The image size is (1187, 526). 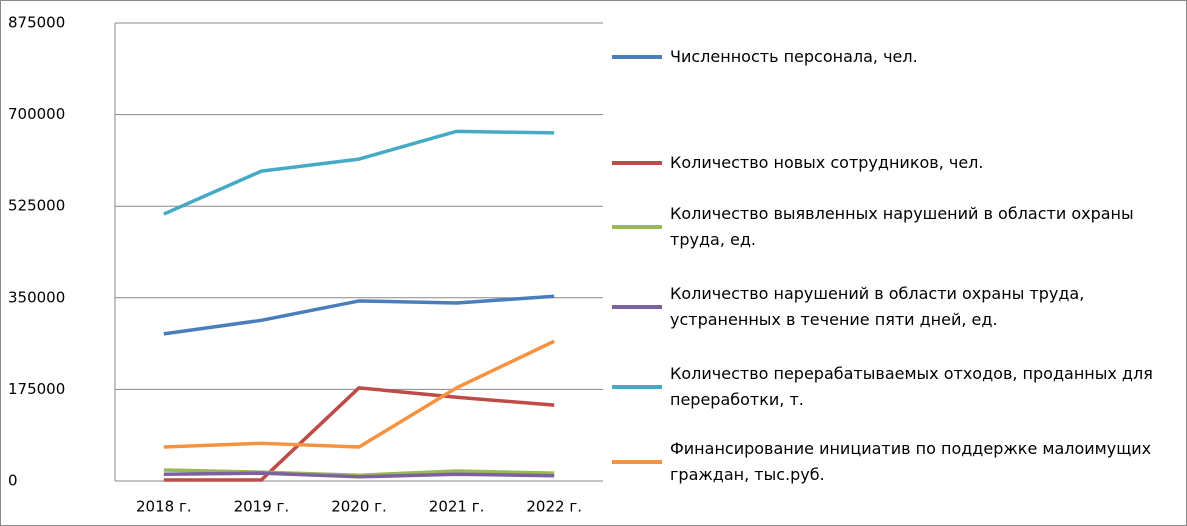 What do you see at coordinates (13, 481) in the screenshot?
I see `y-tick-label: 0` at bounding box center [13, 481].